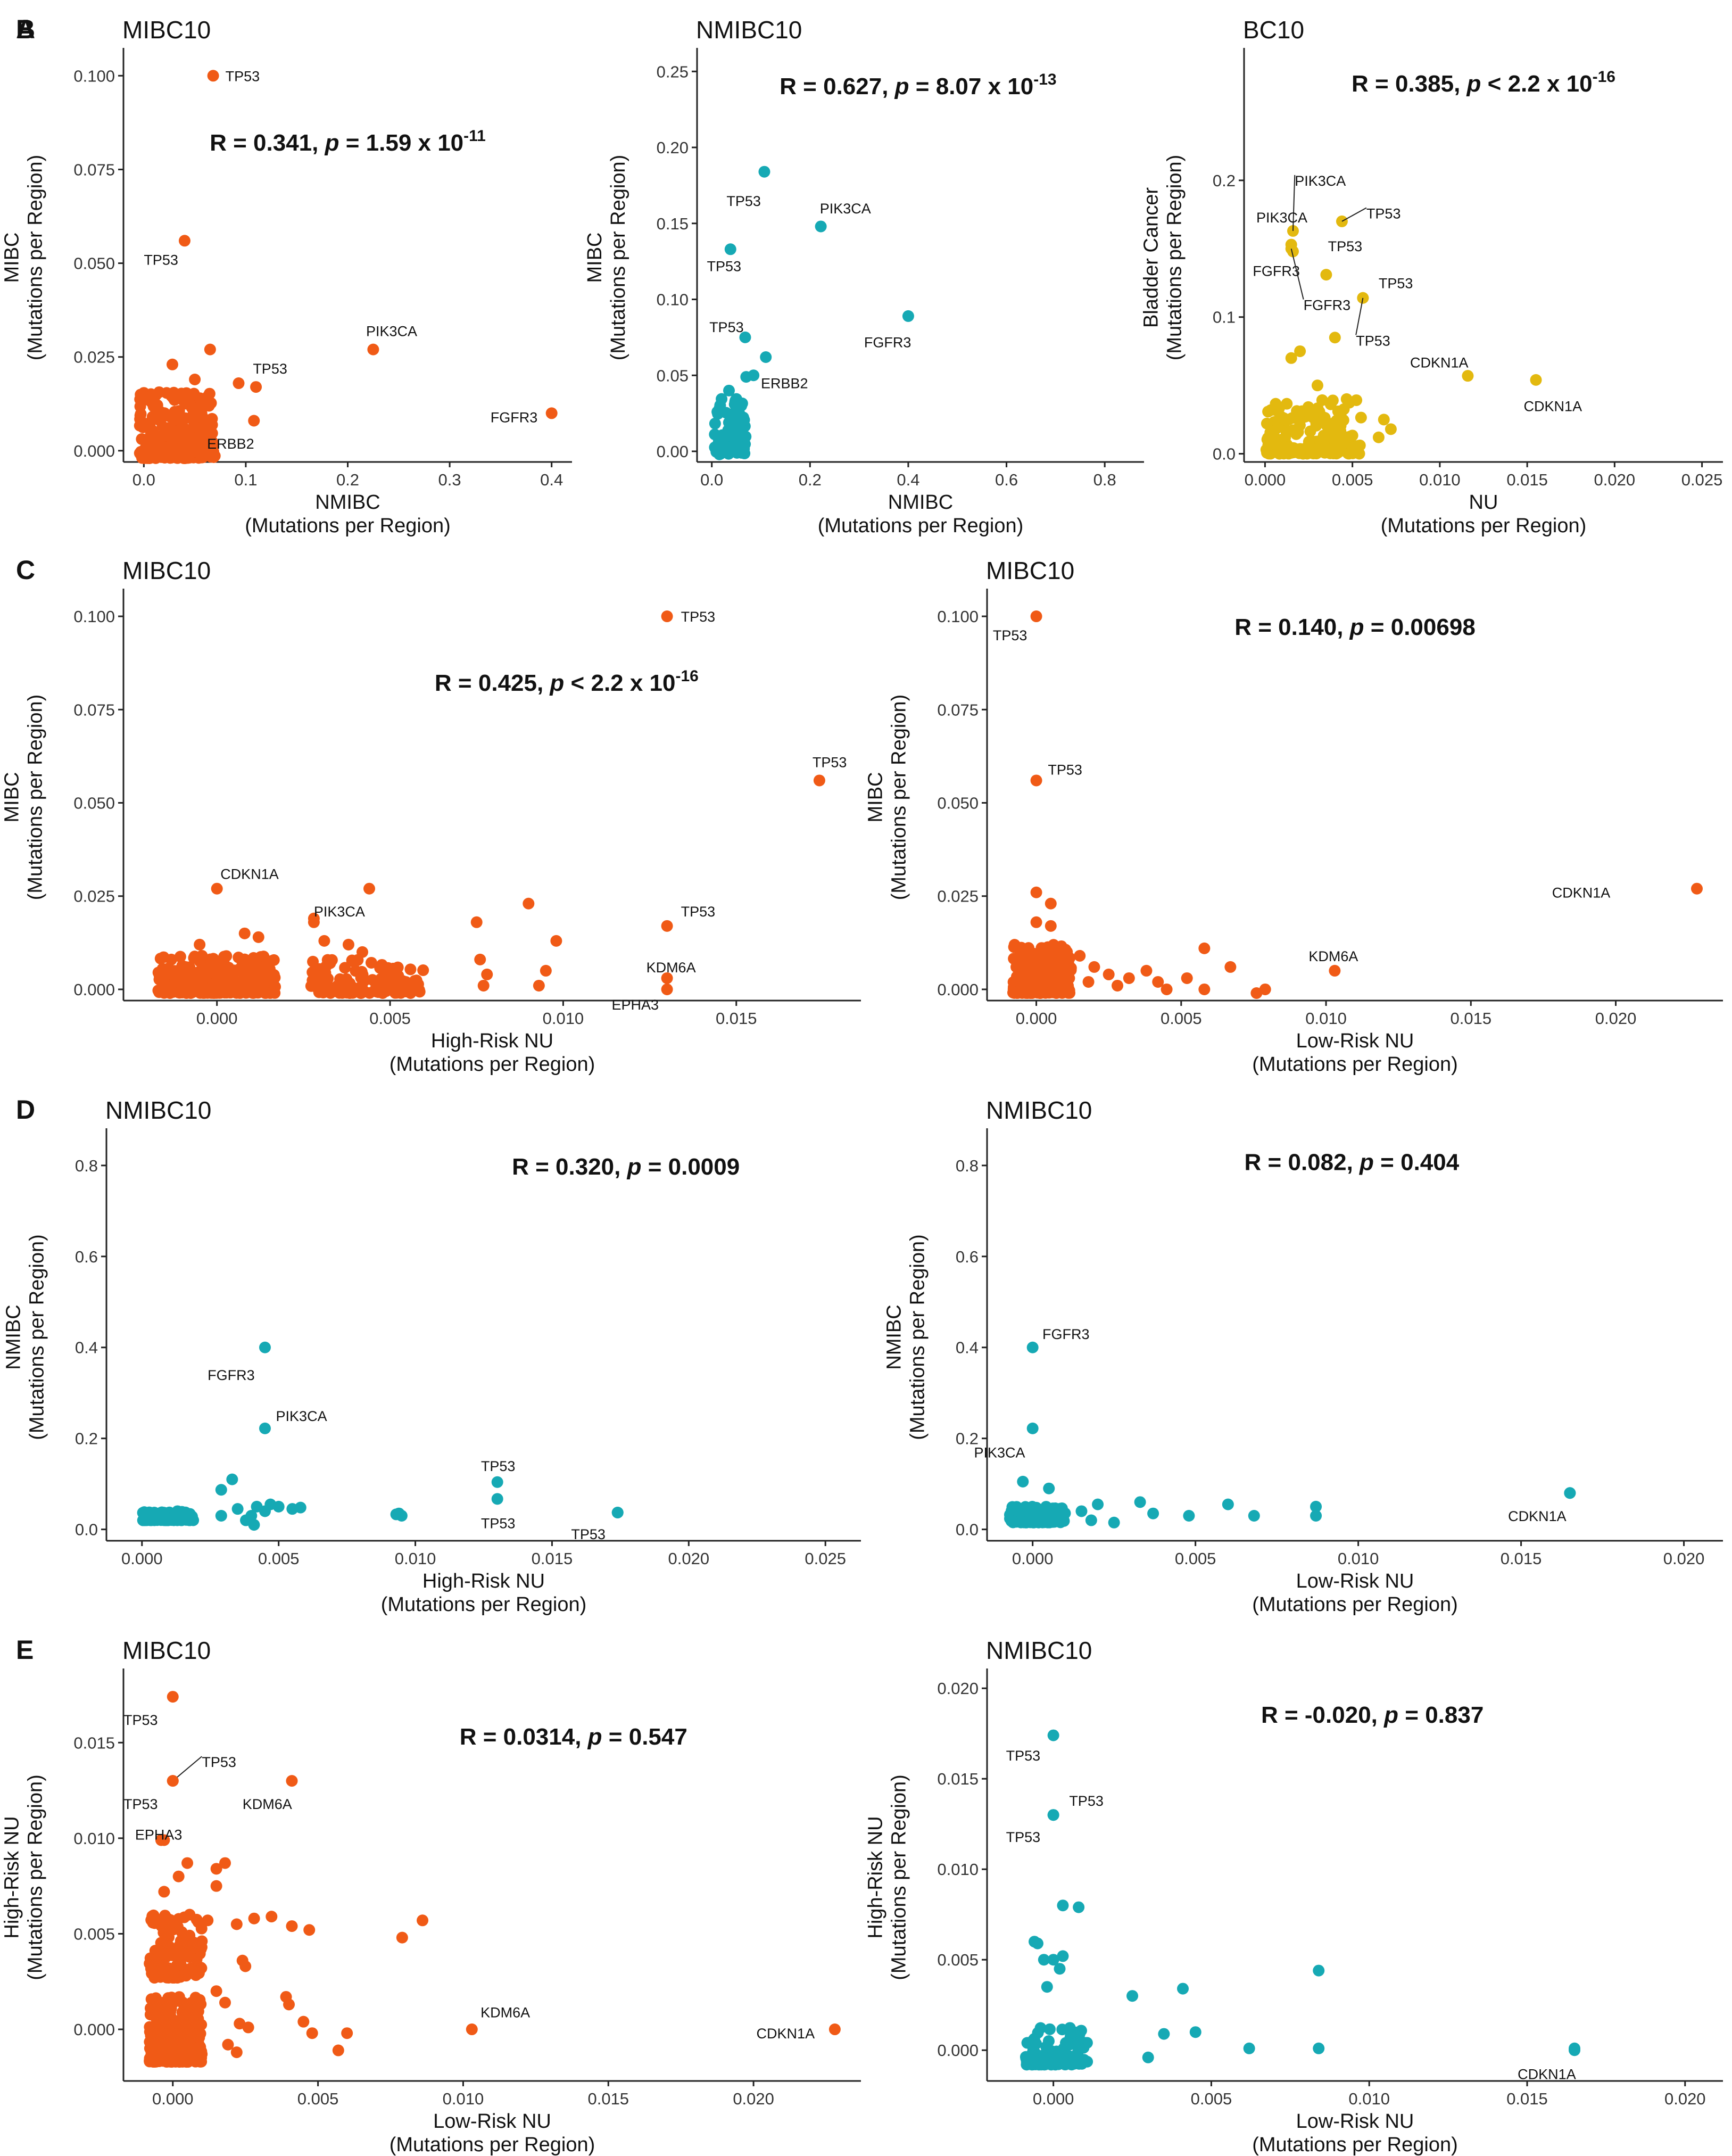 The width and height of the screenshot is (1732, 2156). I want to click on y-axis-label: NMIBC, so click(894, 1336).